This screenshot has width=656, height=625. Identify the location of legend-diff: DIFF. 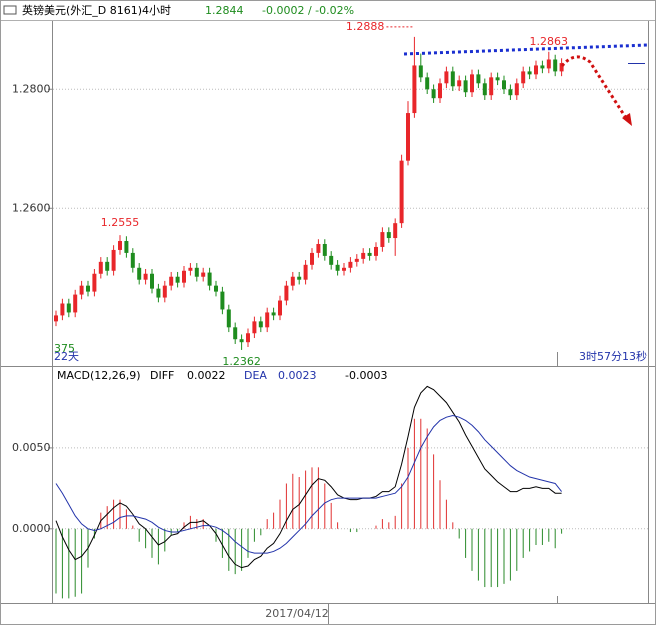
(162, 375).